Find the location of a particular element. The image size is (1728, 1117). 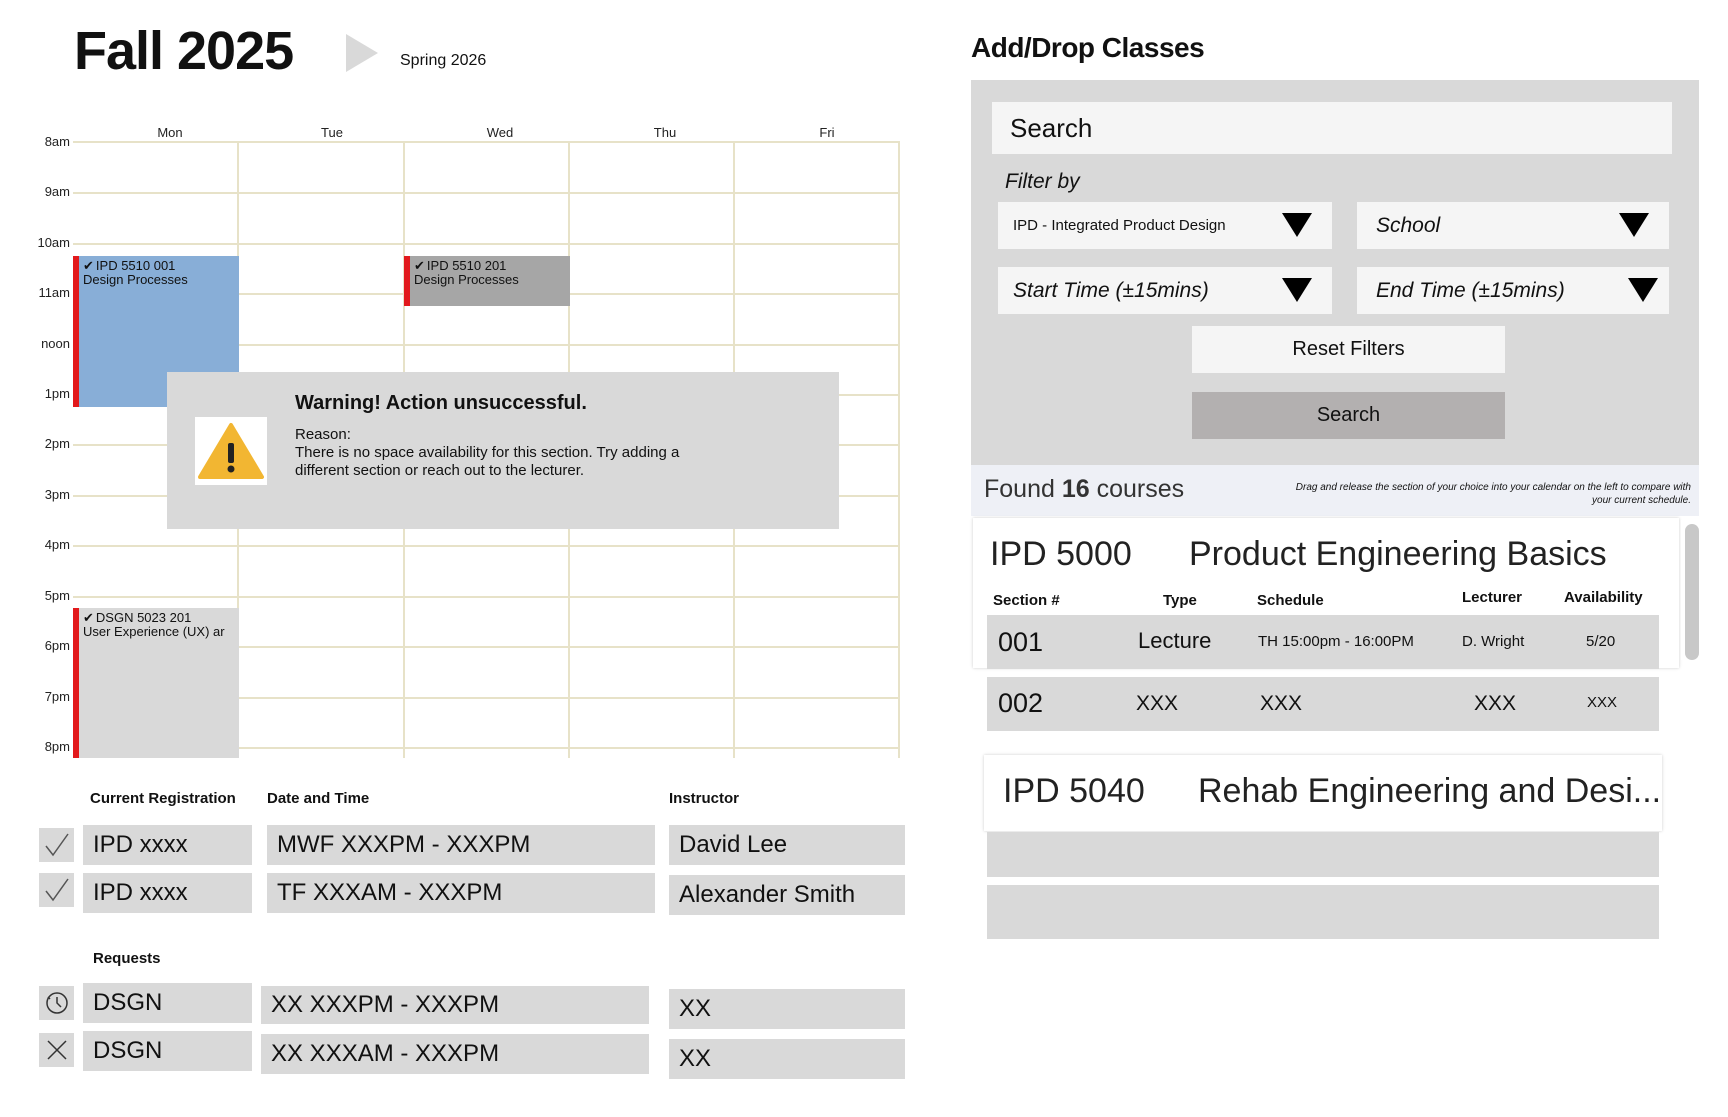

availability-col-header: Availability is located at coordinates (1603, 597).